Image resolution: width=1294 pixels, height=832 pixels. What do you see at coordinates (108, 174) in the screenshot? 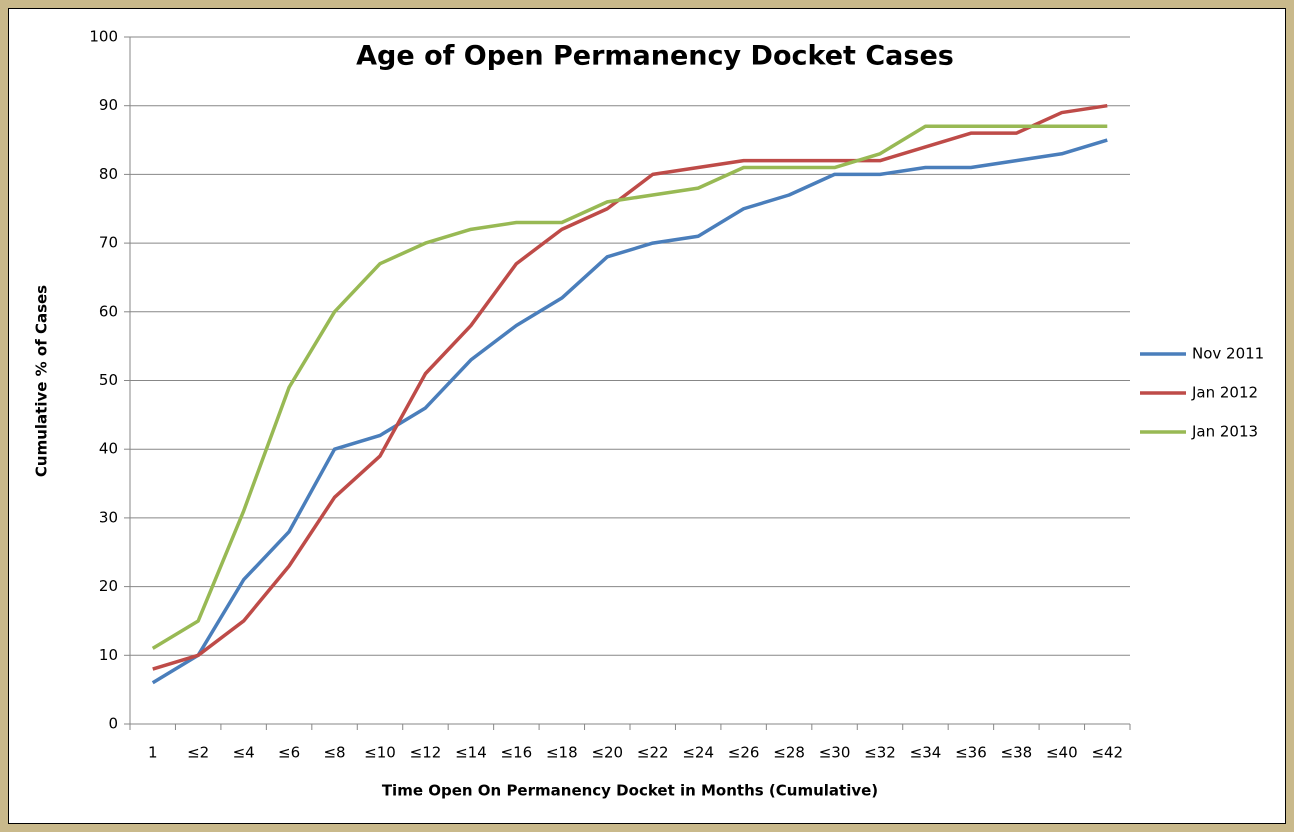
I see `y-tick-label: 80` at bounding box center [108, 174].